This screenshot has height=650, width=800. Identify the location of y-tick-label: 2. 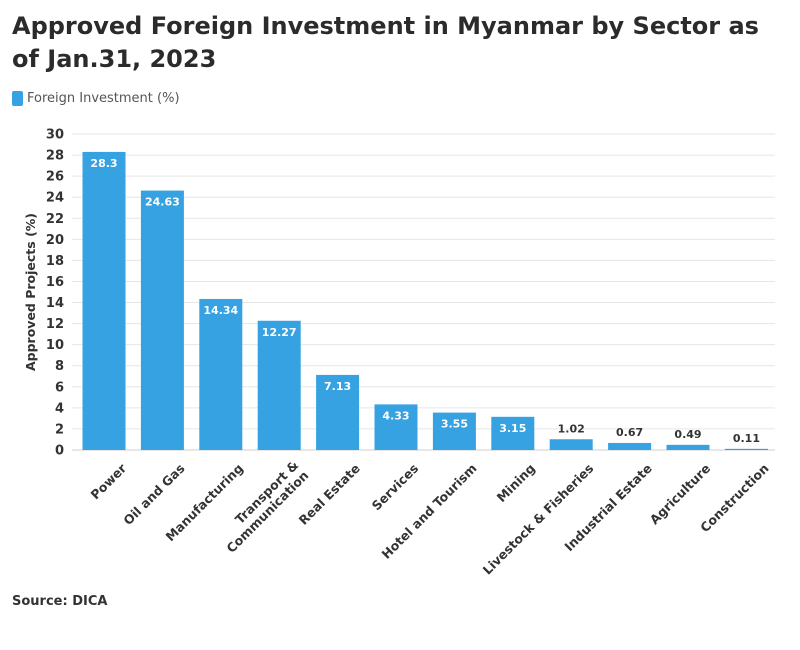
(59, 429).